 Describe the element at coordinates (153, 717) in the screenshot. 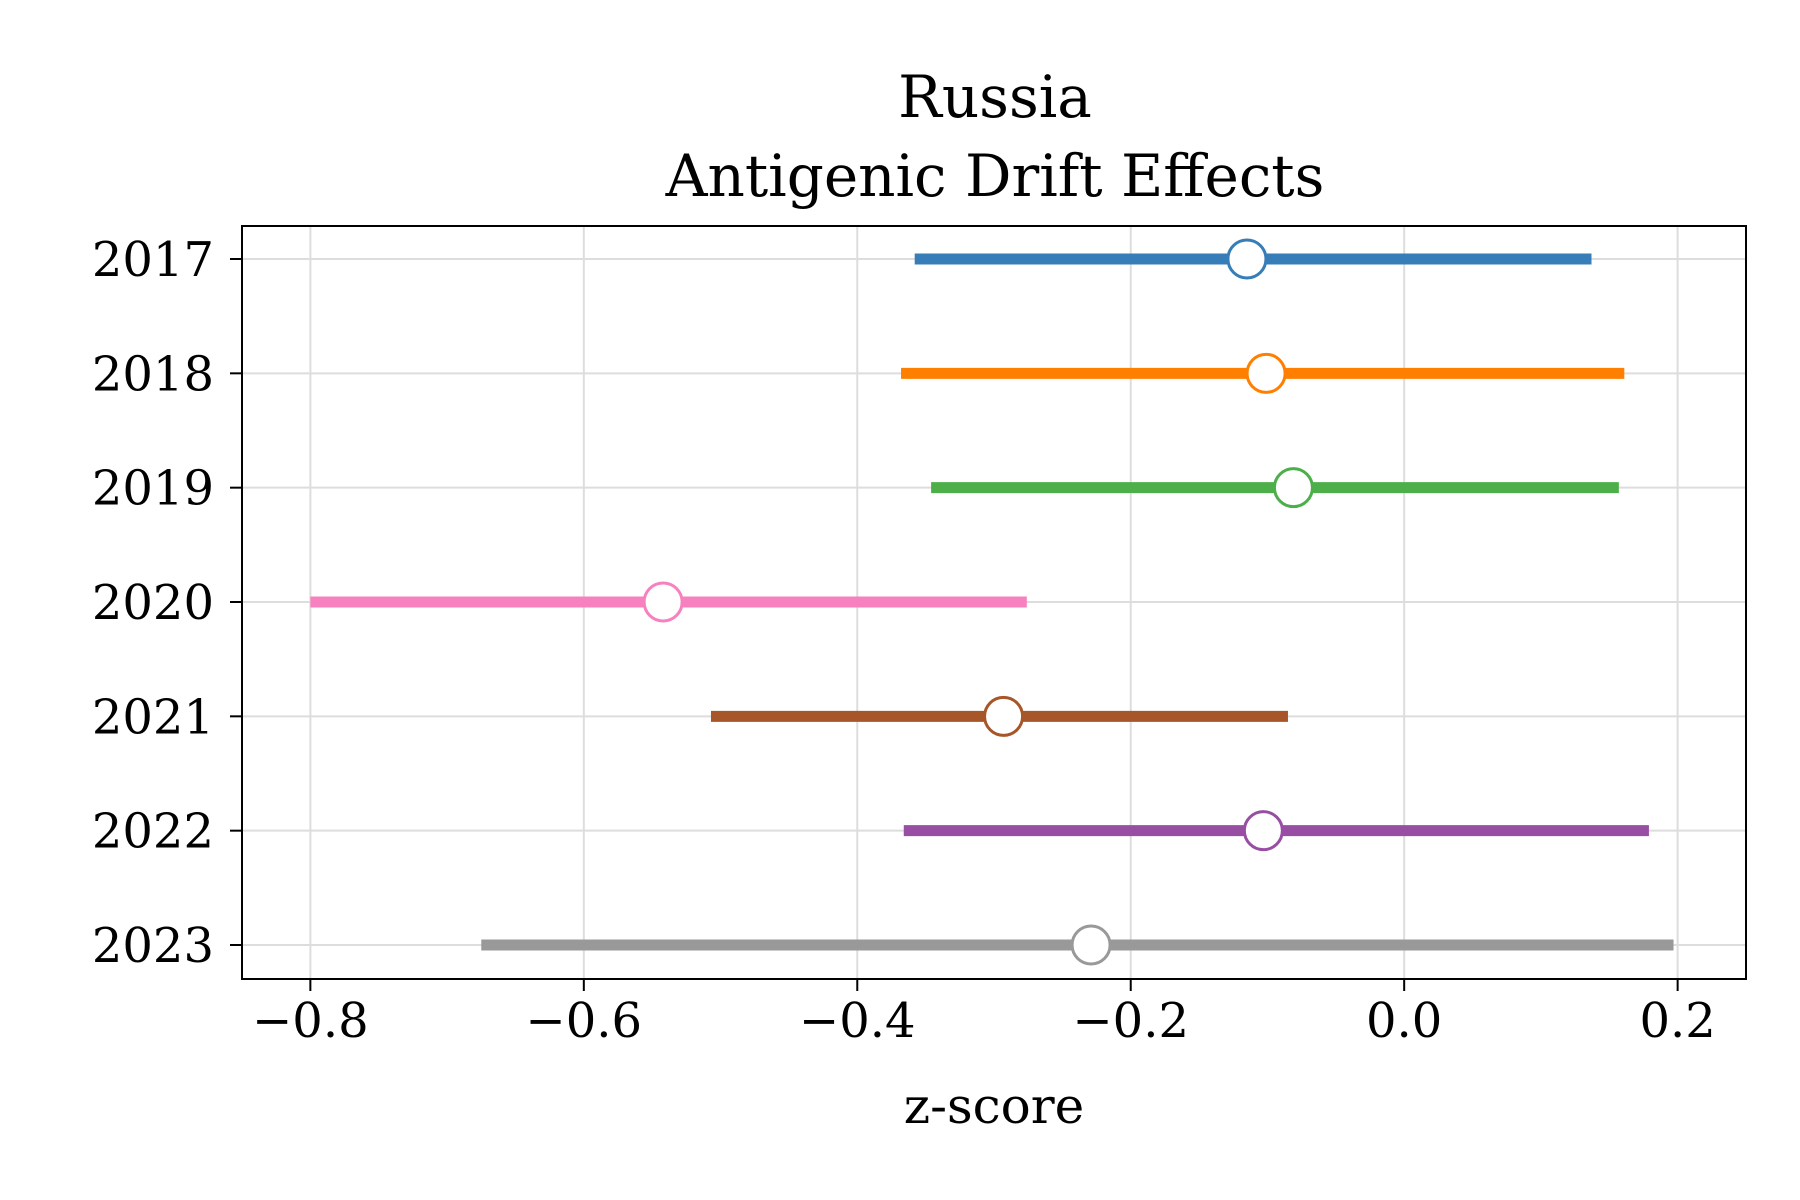

I see `y-tick-label: 2021` at that location.